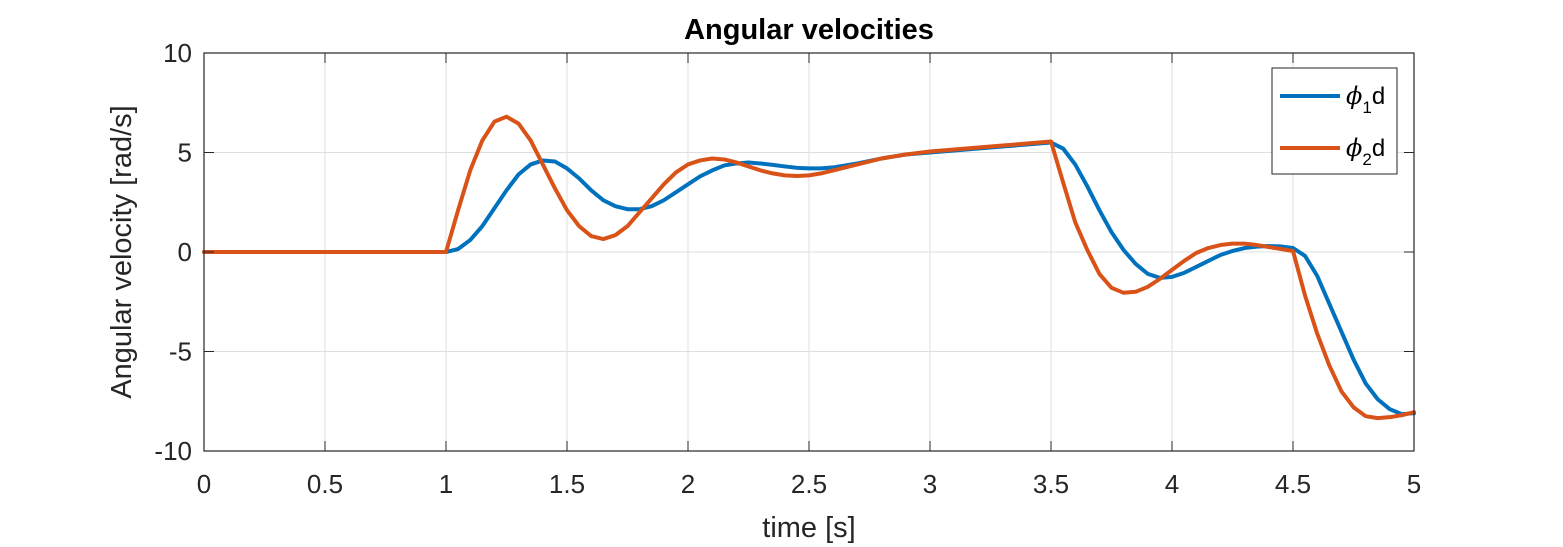  I want to click on y-tick-label: 5, so click(185, 153).